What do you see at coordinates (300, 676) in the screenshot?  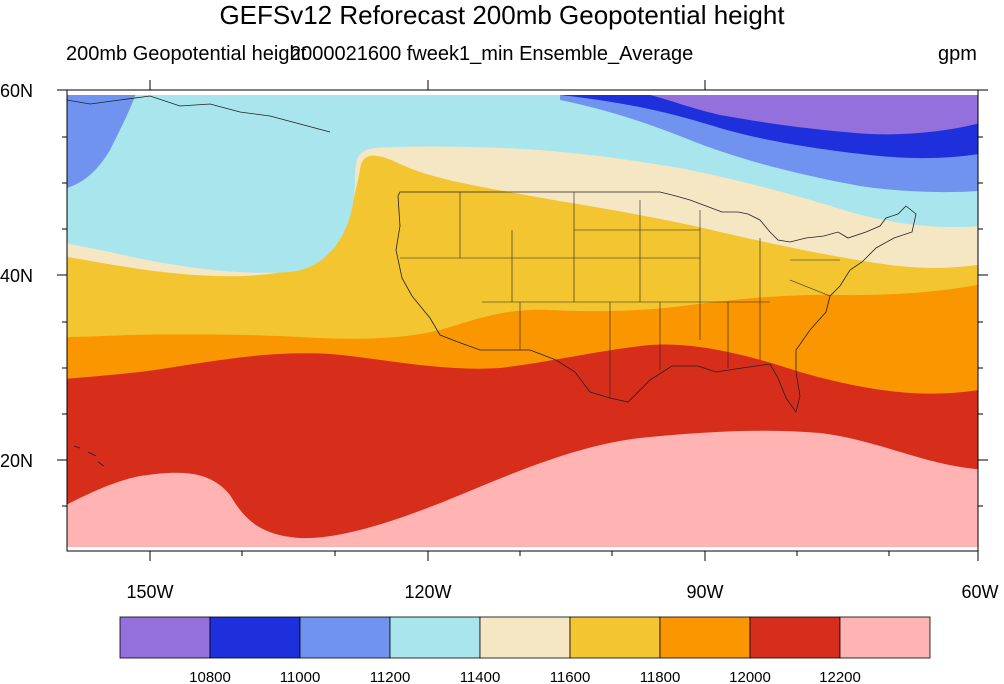 I see `colorbar-label: 11000` at bounding box center [300, 676].